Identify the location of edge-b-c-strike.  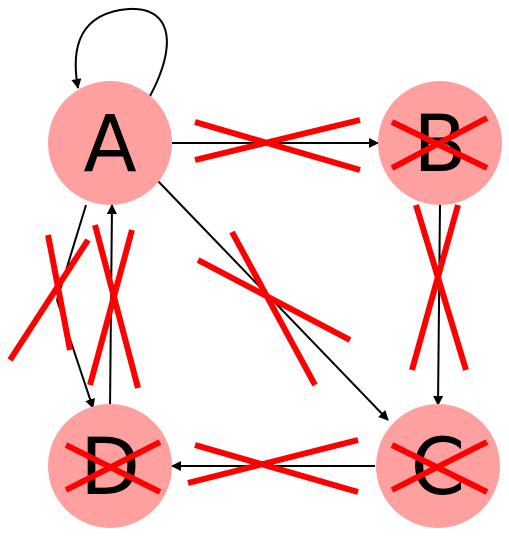
(439, 287).